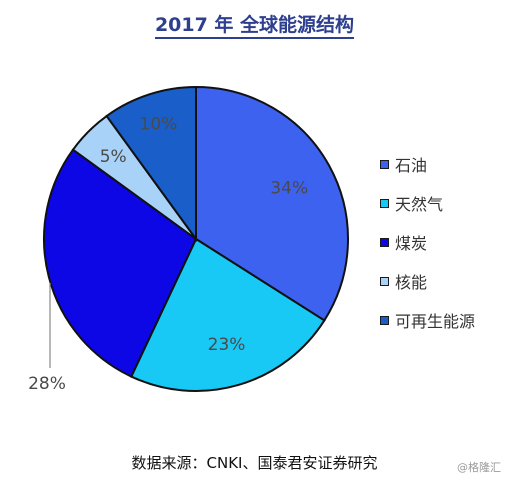 Image resolution: width=509 pixels, height=480 pixels. What do you see at coordinates (289, 189) in the screenshot?
I see `data-label-oil: 34%` at bounding box center [289, 189].